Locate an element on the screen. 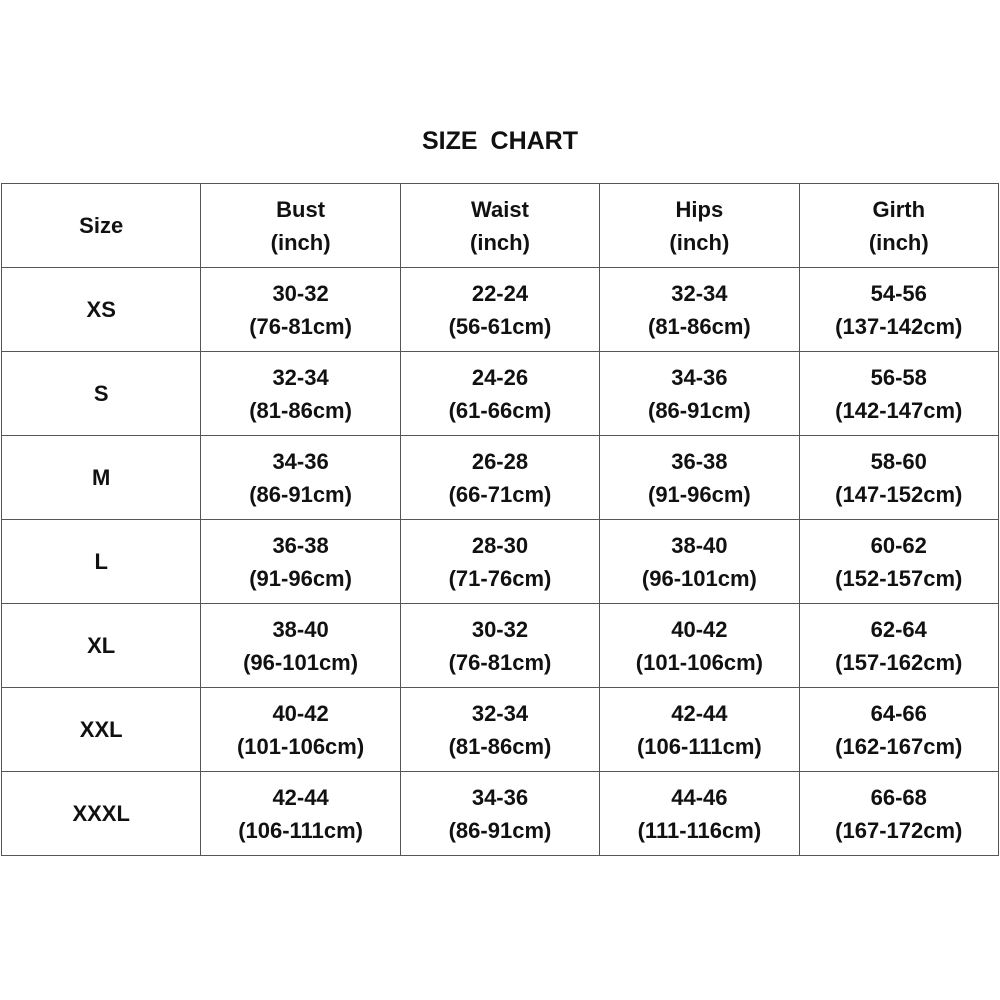 The width and height of the screenshot is (1000, 1000). measurement-cell: 66-68 (167-172cm) is located at coordinates (898, 813).